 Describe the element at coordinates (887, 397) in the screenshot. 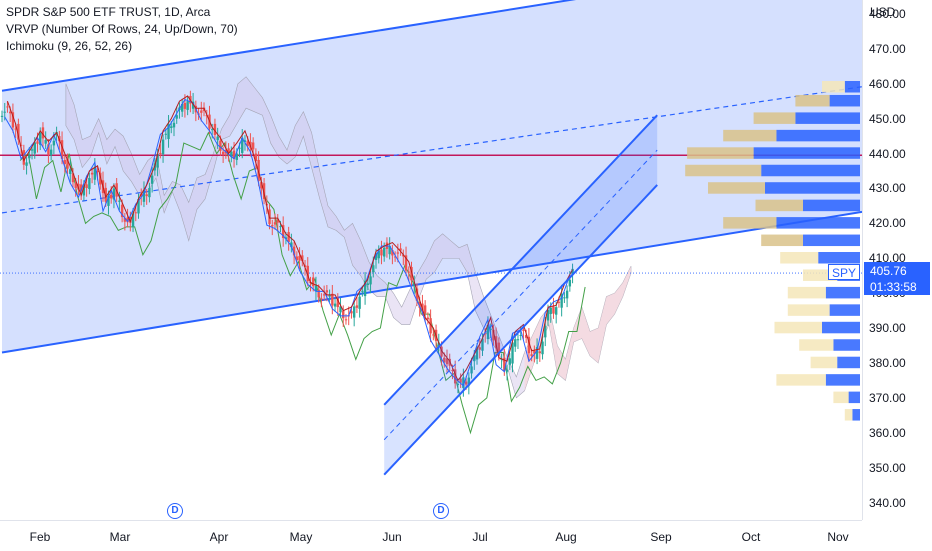

I see `price-tick-label: 370.00` at that location.